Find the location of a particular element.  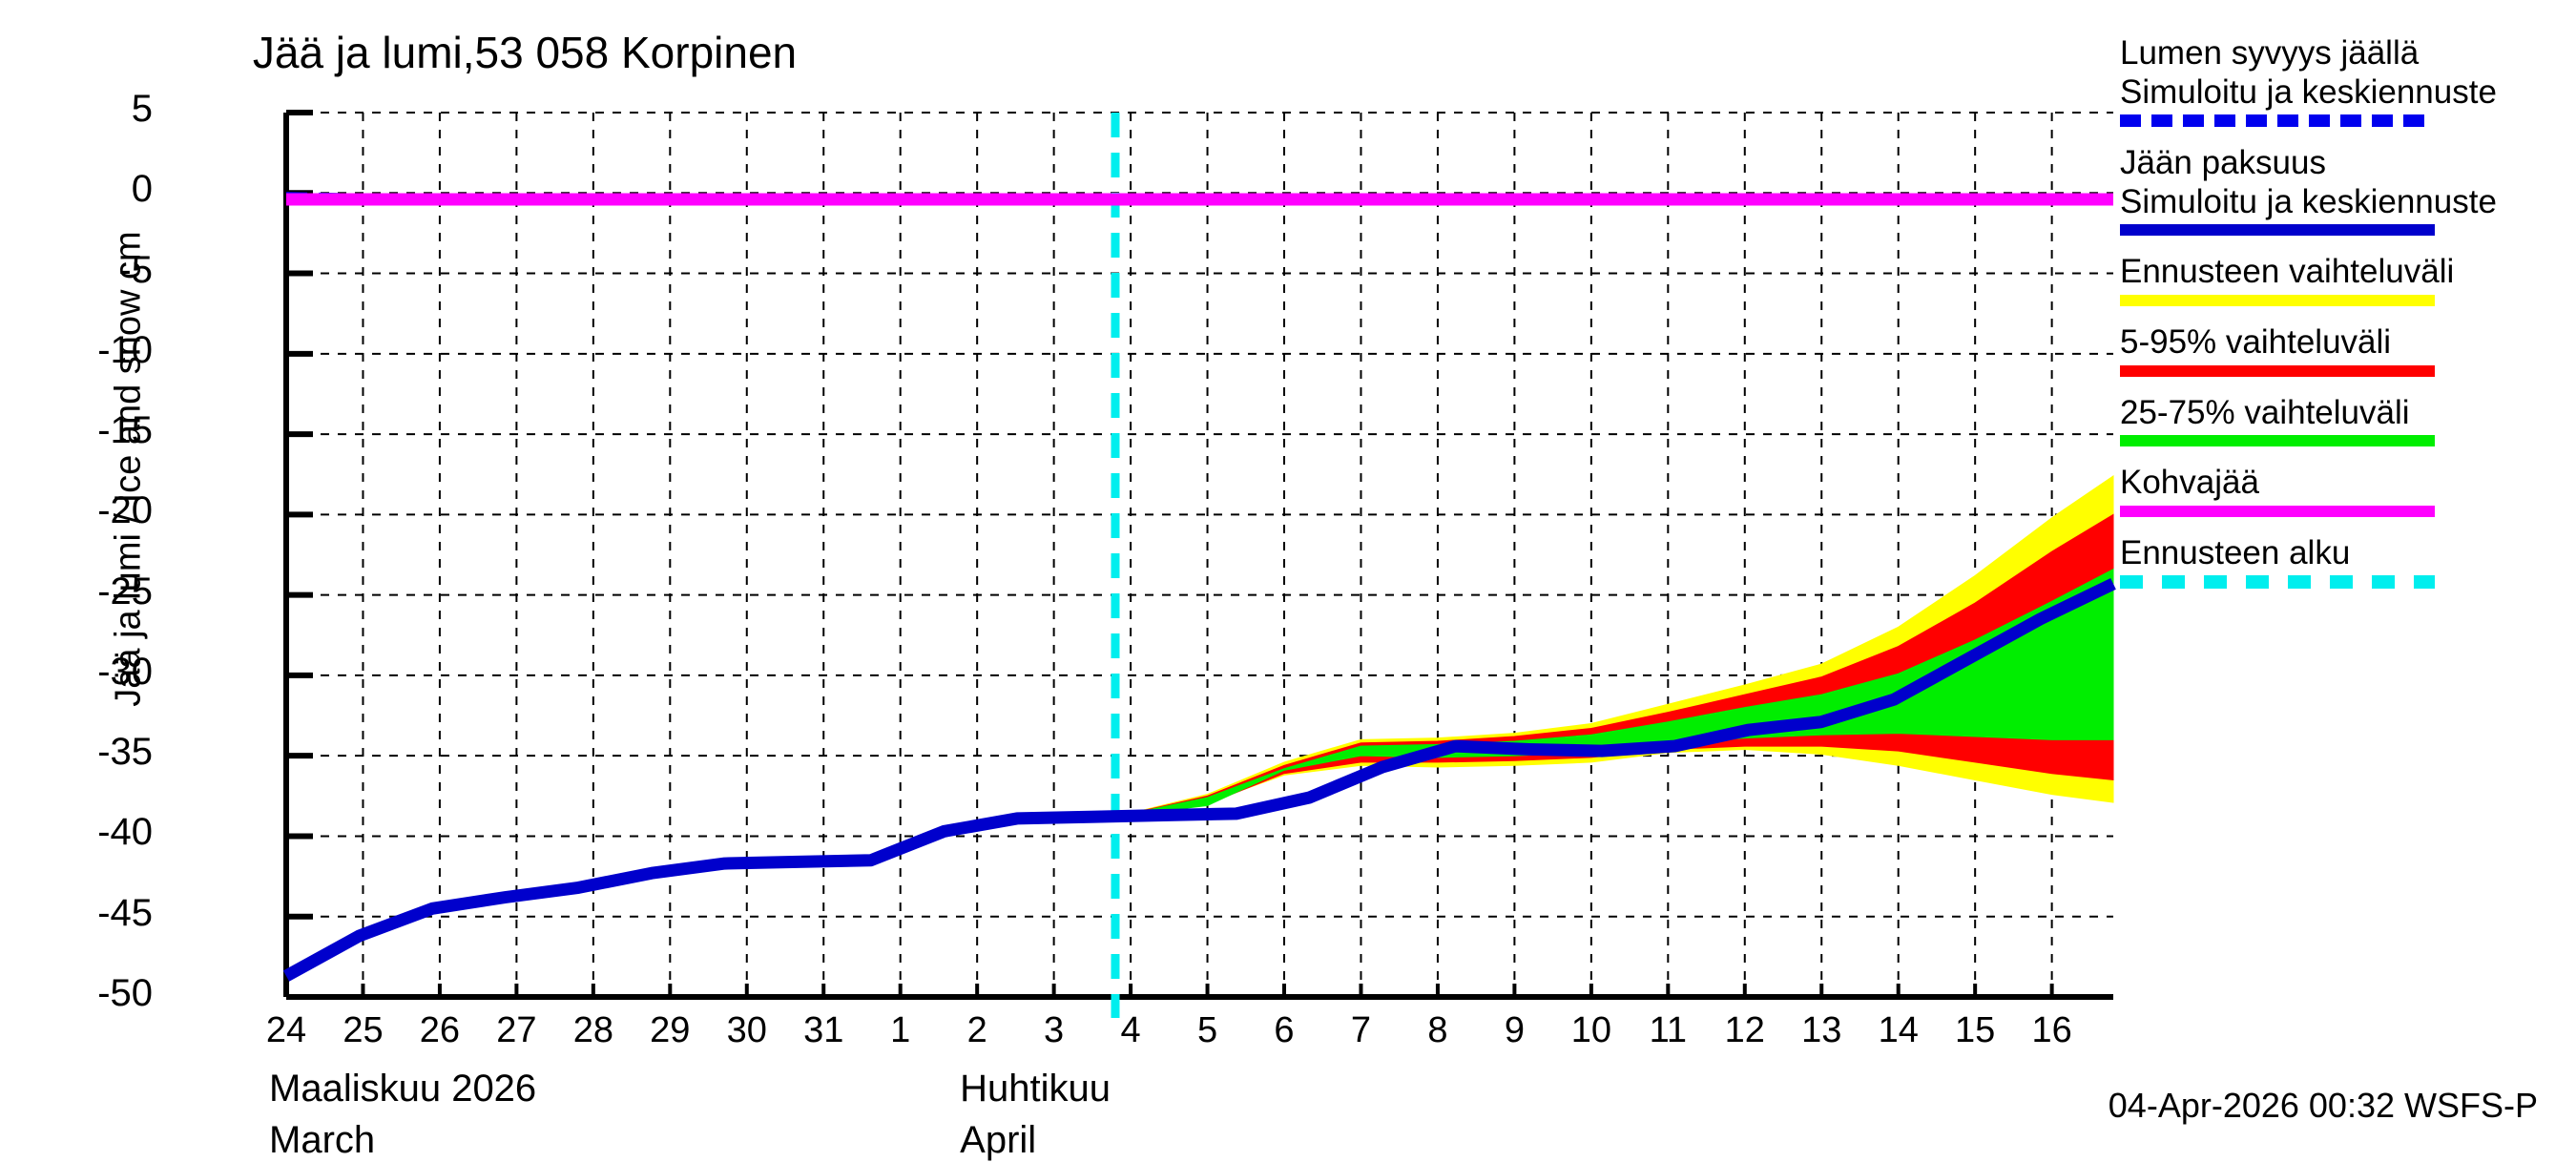

x-axis-tick-label: 25 is located at coordinates (363, 1030).